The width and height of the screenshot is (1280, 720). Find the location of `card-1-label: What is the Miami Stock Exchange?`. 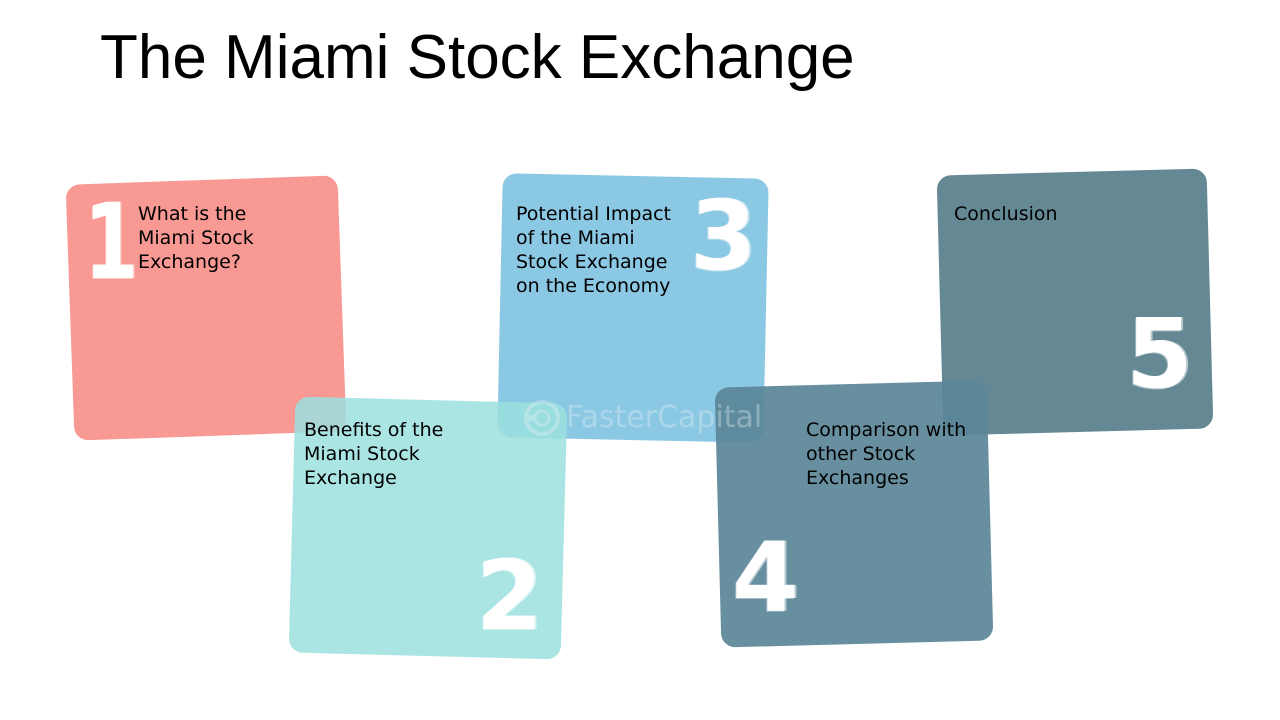

card-1-label: What is the Miami Stock Exchange? is located at coordinates (196, 238).